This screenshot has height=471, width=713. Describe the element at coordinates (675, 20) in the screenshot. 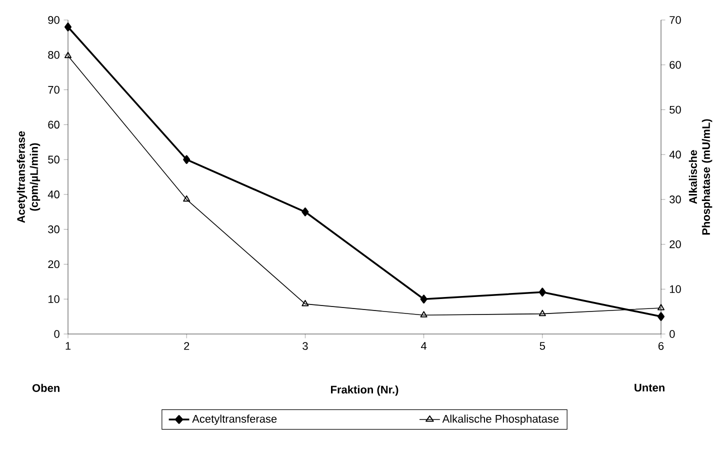

I see `y2-tick-label: 70` at that location.